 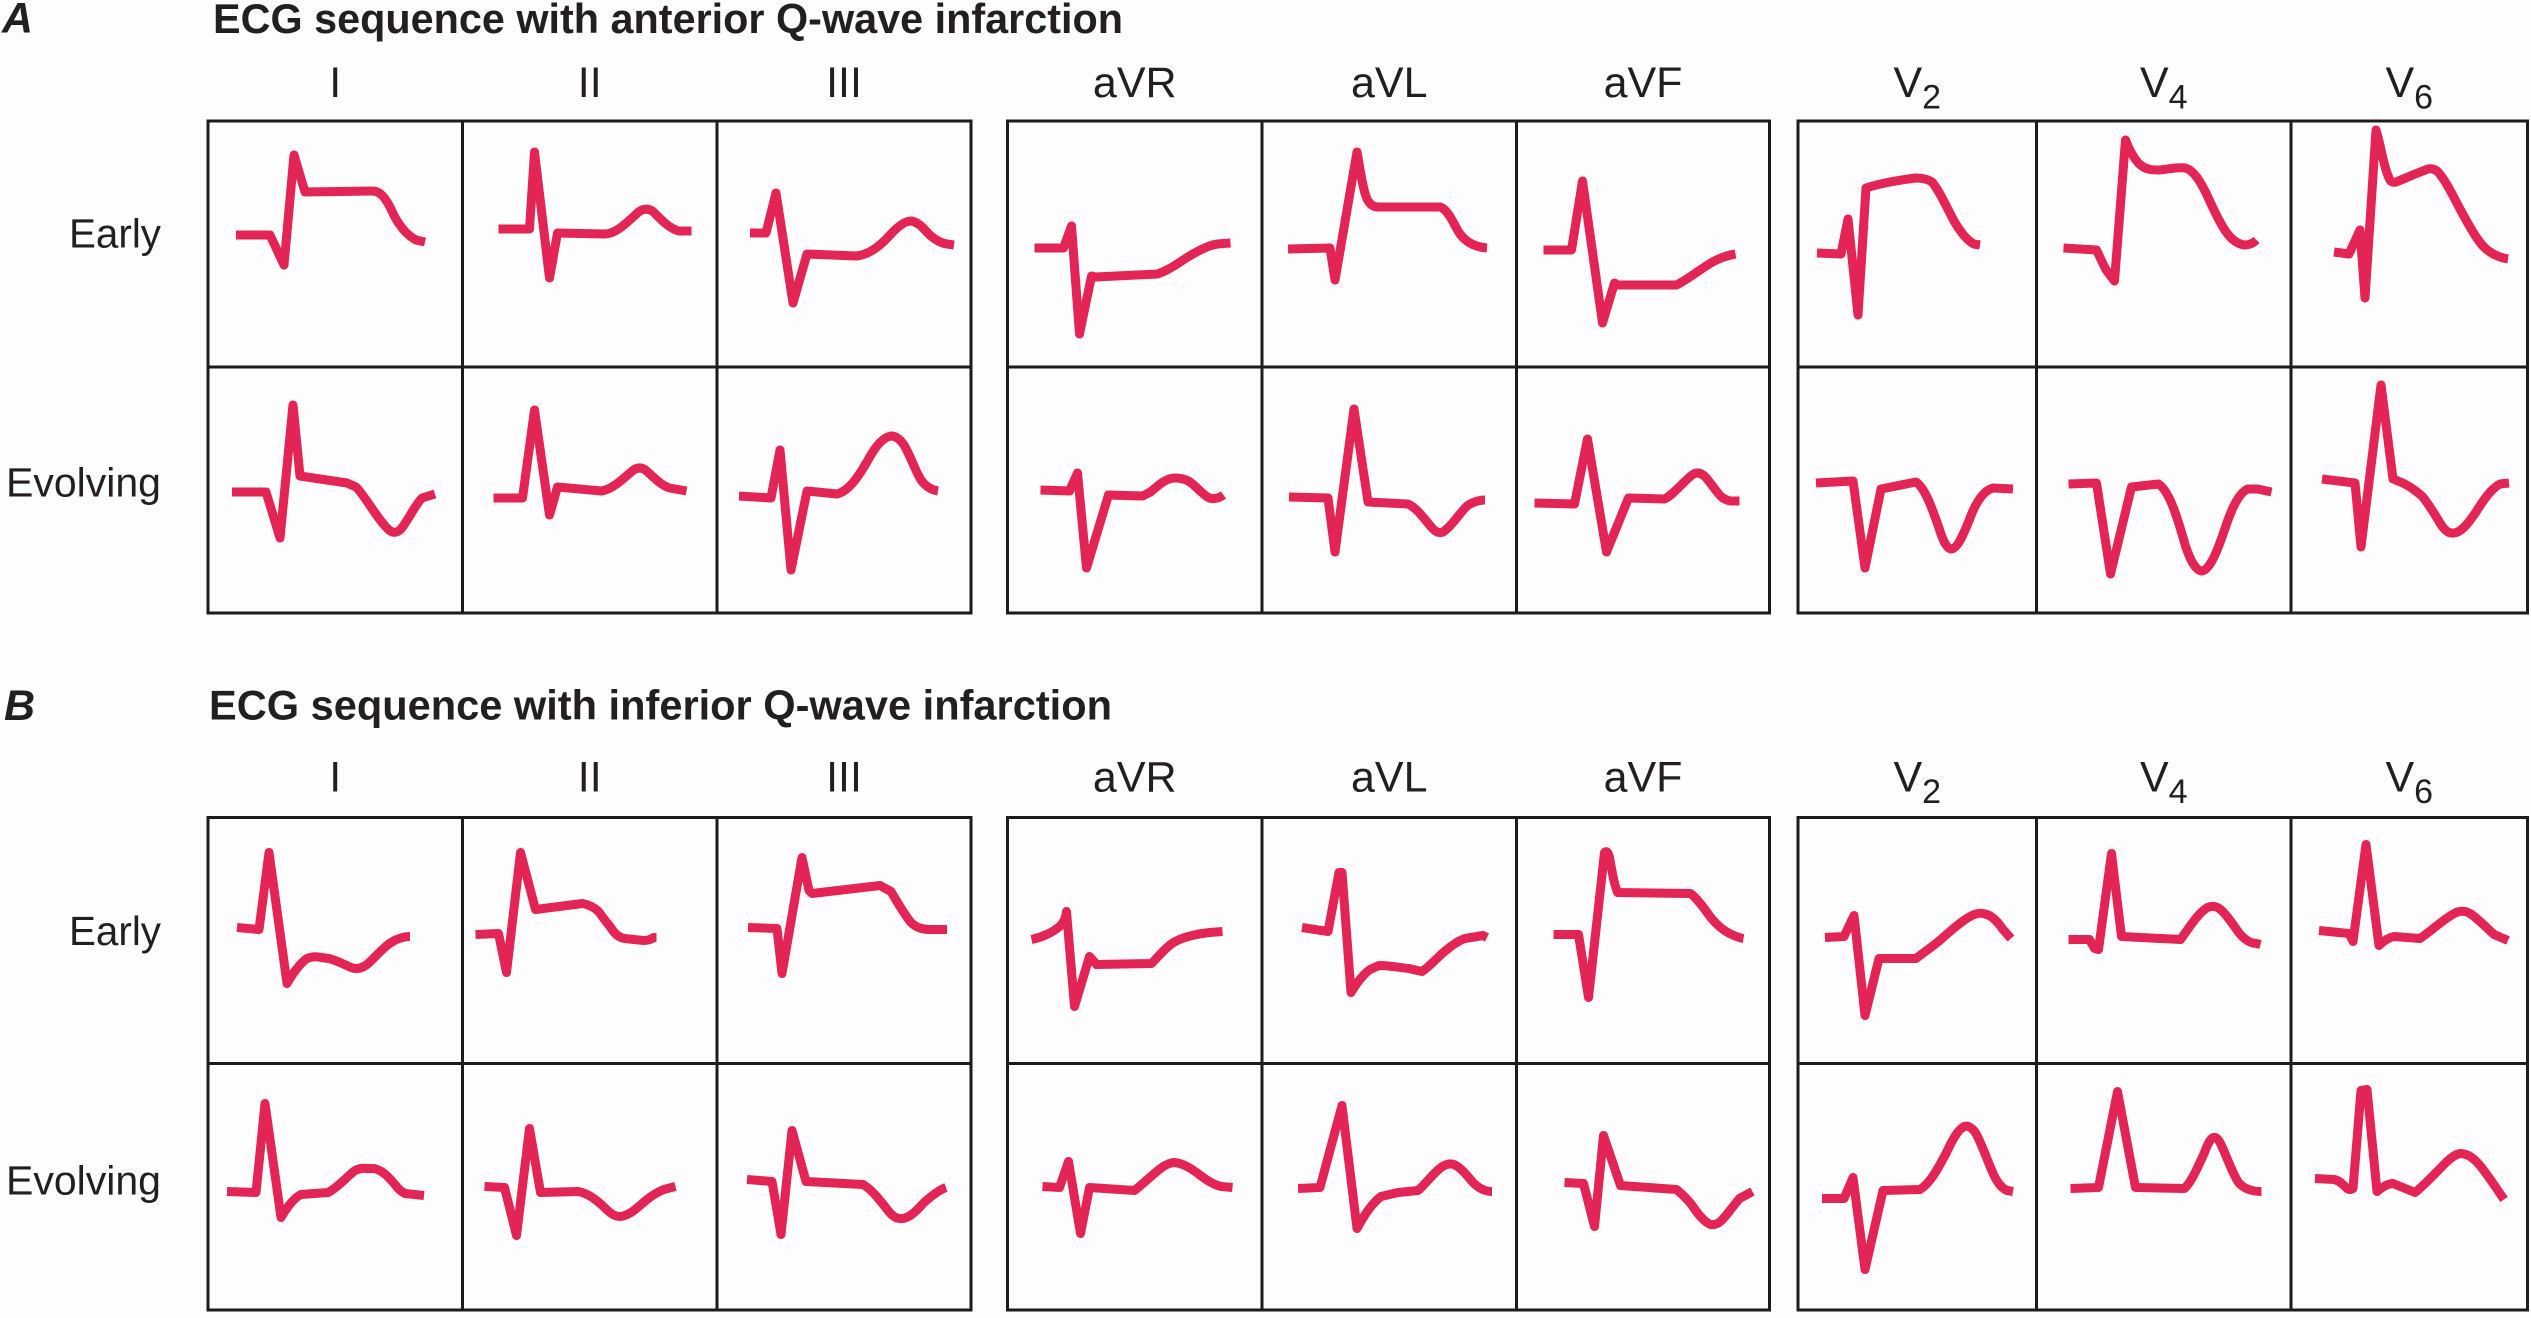 What do you see at coordinates (2409, 88) in the screenshot?
I see `svg-text: V6` at bounding box center [2409, 88].